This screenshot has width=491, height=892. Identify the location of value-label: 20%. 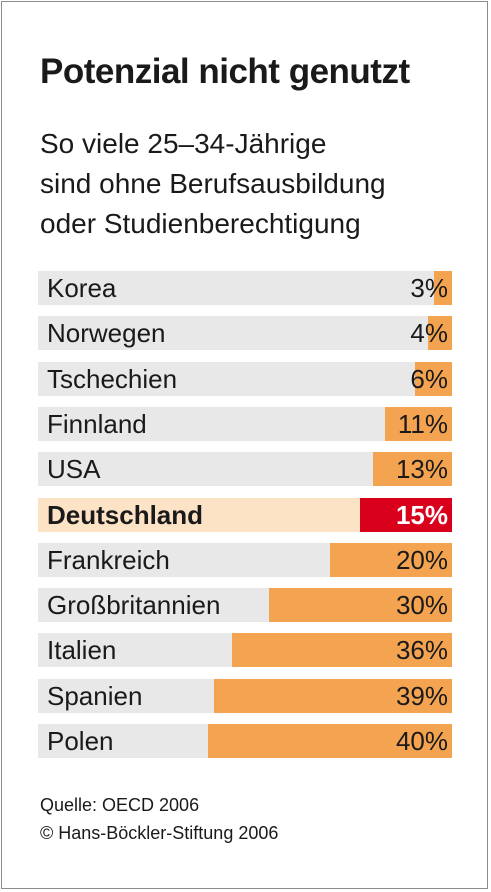
(421, 560).